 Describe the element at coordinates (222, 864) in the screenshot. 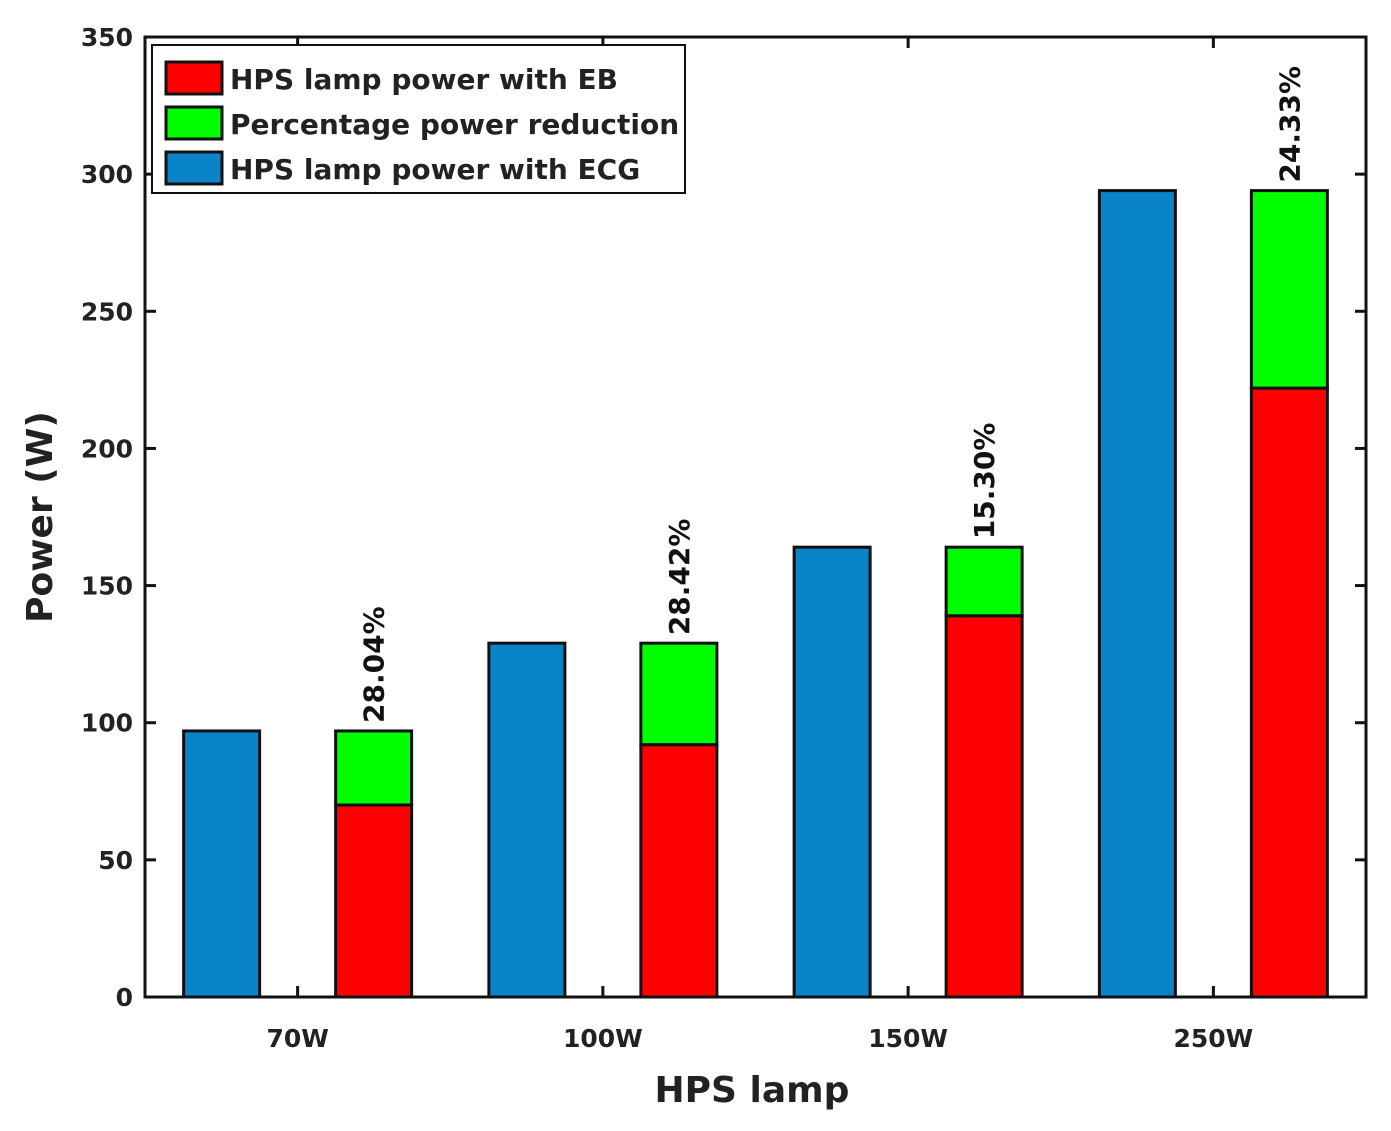

I see `bar-ecg-70W` at that location.